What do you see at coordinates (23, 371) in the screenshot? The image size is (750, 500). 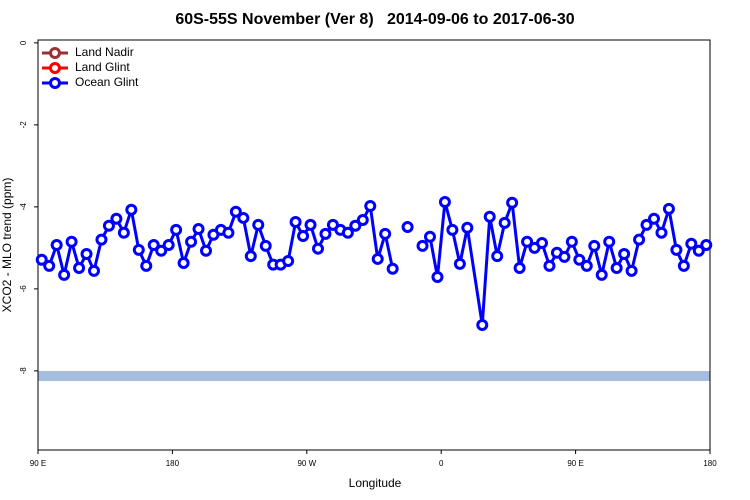 I see `y-tick-label: -8` at bounding box center [23, 371].